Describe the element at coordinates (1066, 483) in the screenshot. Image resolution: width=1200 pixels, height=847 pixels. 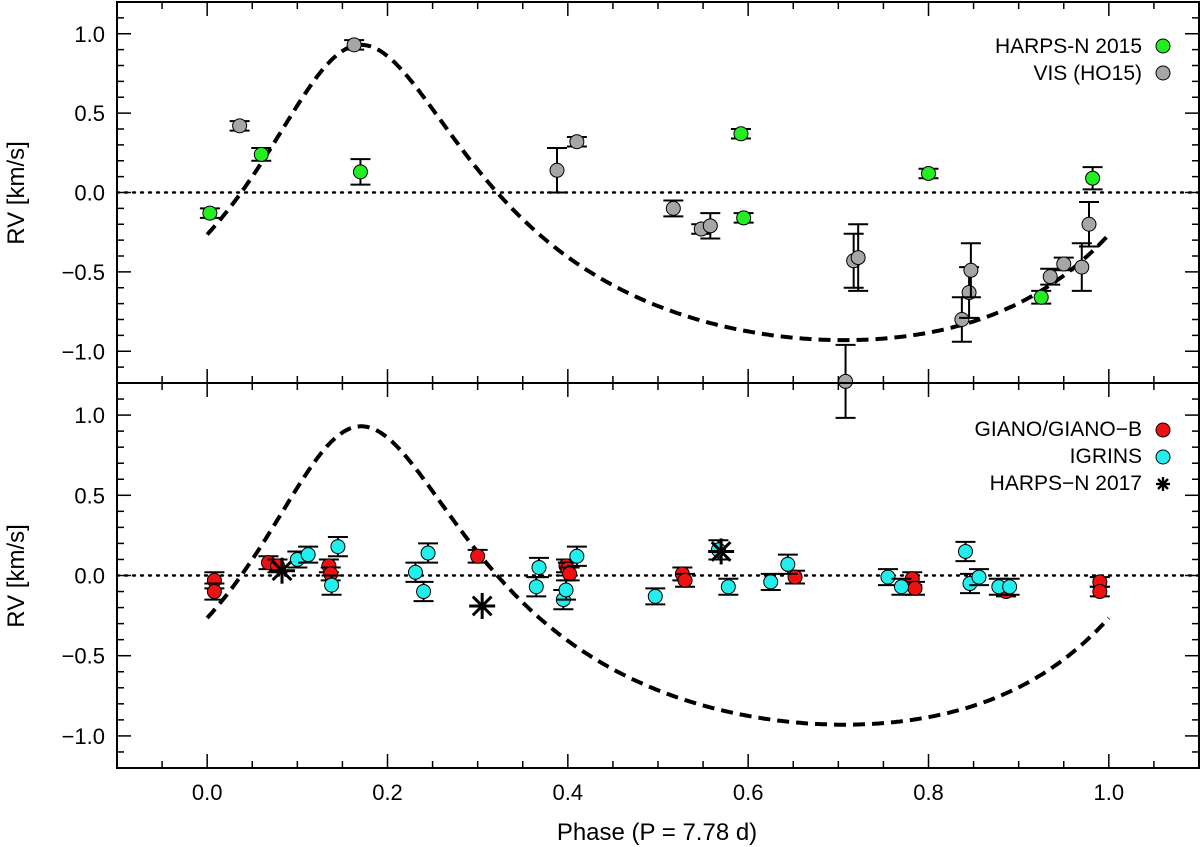
I see `legend-label-harps-n-2017: HARPS−N 2017` at that location.